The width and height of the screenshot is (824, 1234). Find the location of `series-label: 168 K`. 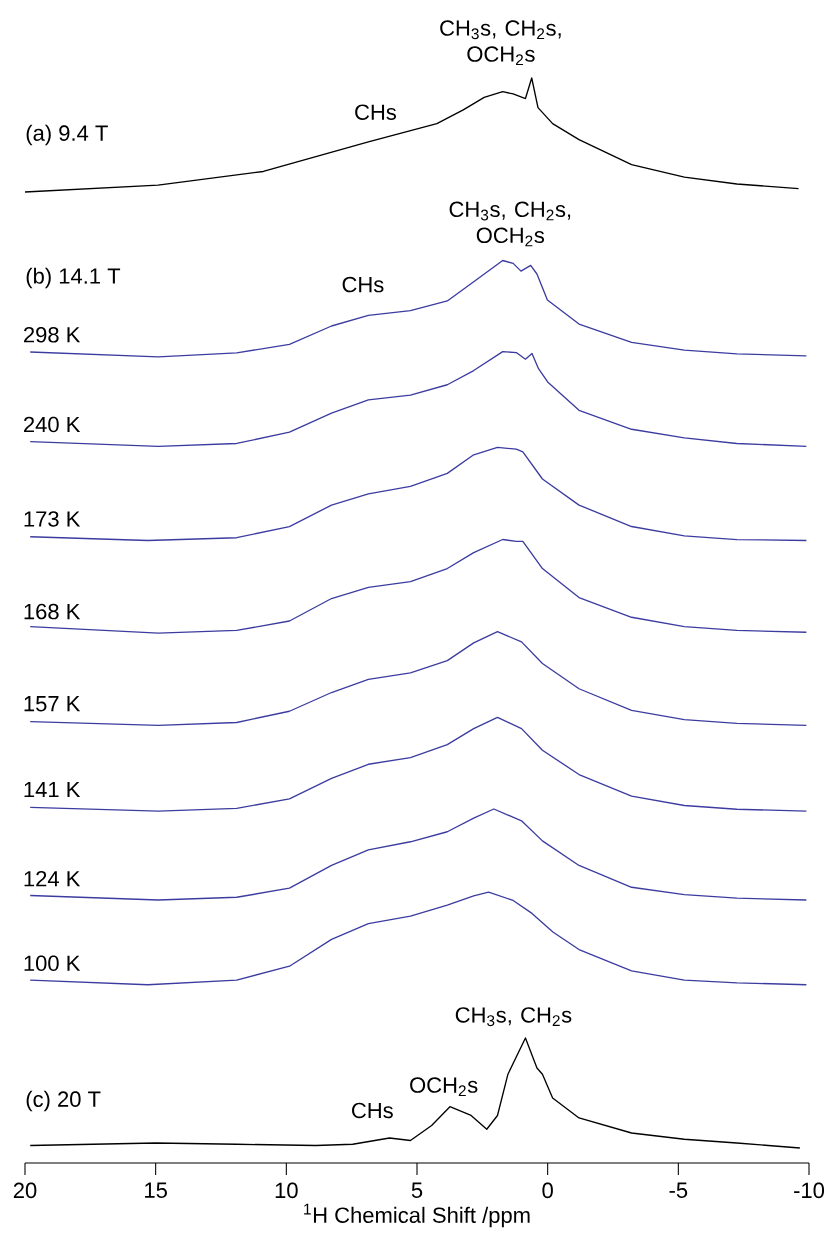

series-label: 168 K is located at coordinates (52, 611).